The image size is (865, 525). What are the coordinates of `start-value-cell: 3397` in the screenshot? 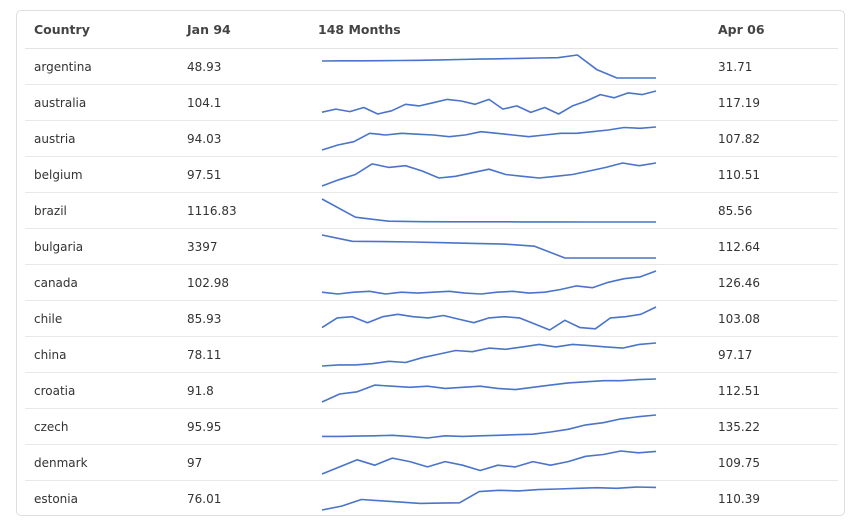 It's located at (243, 246).